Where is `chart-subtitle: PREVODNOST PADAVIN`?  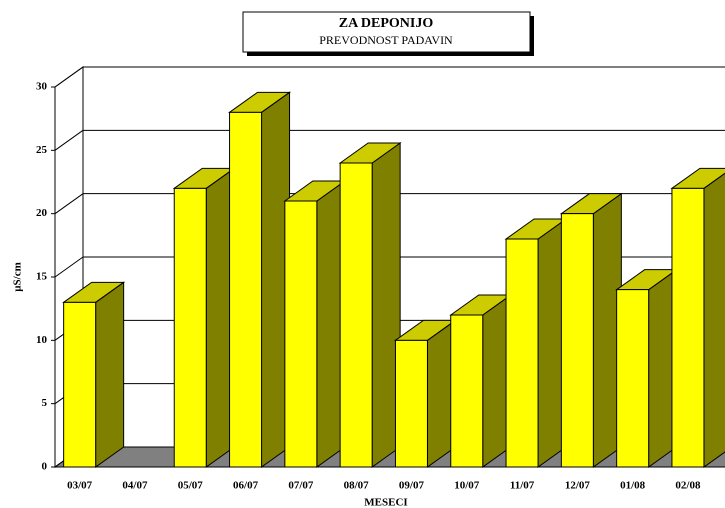 chart-subtitle: PREVODNOST PADAVIN is located at coordinates (386, 40).